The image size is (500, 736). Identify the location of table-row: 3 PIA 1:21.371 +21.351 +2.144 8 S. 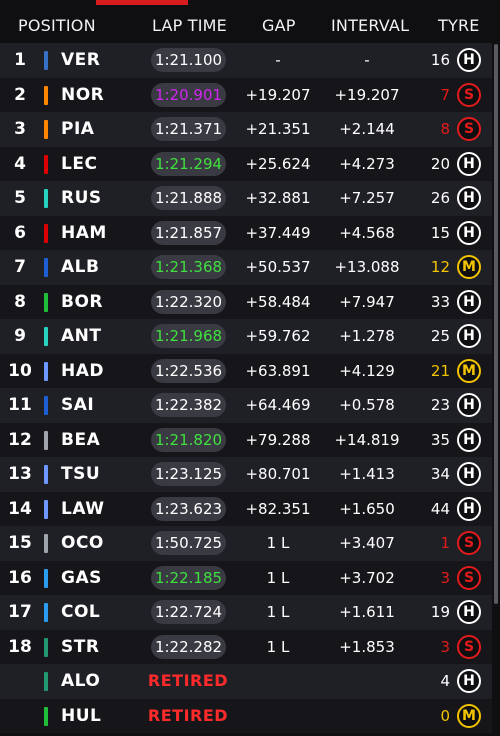
(246, 129).